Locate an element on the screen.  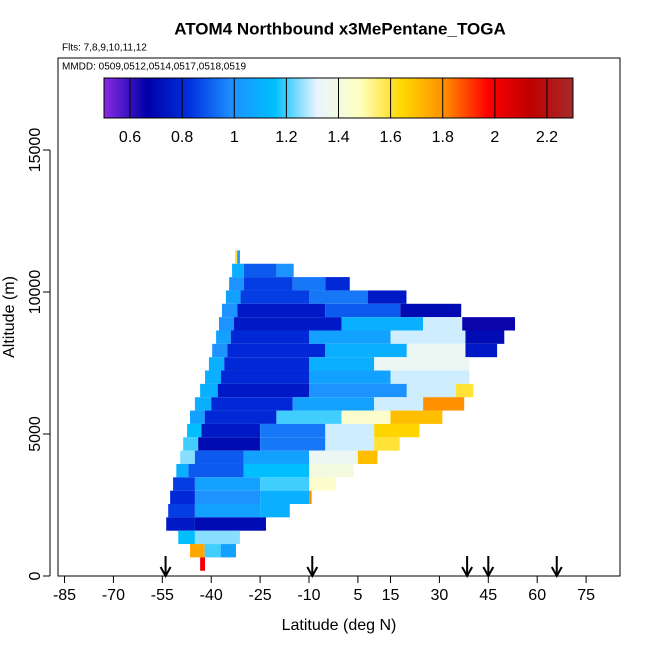
x-tick-label: 45 is located at coordinates (488, 595).